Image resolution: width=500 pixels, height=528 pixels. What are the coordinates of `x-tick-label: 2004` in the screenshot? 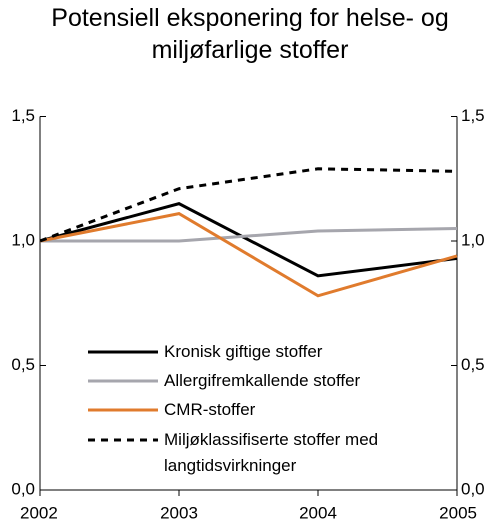 It's located at (318, 512).